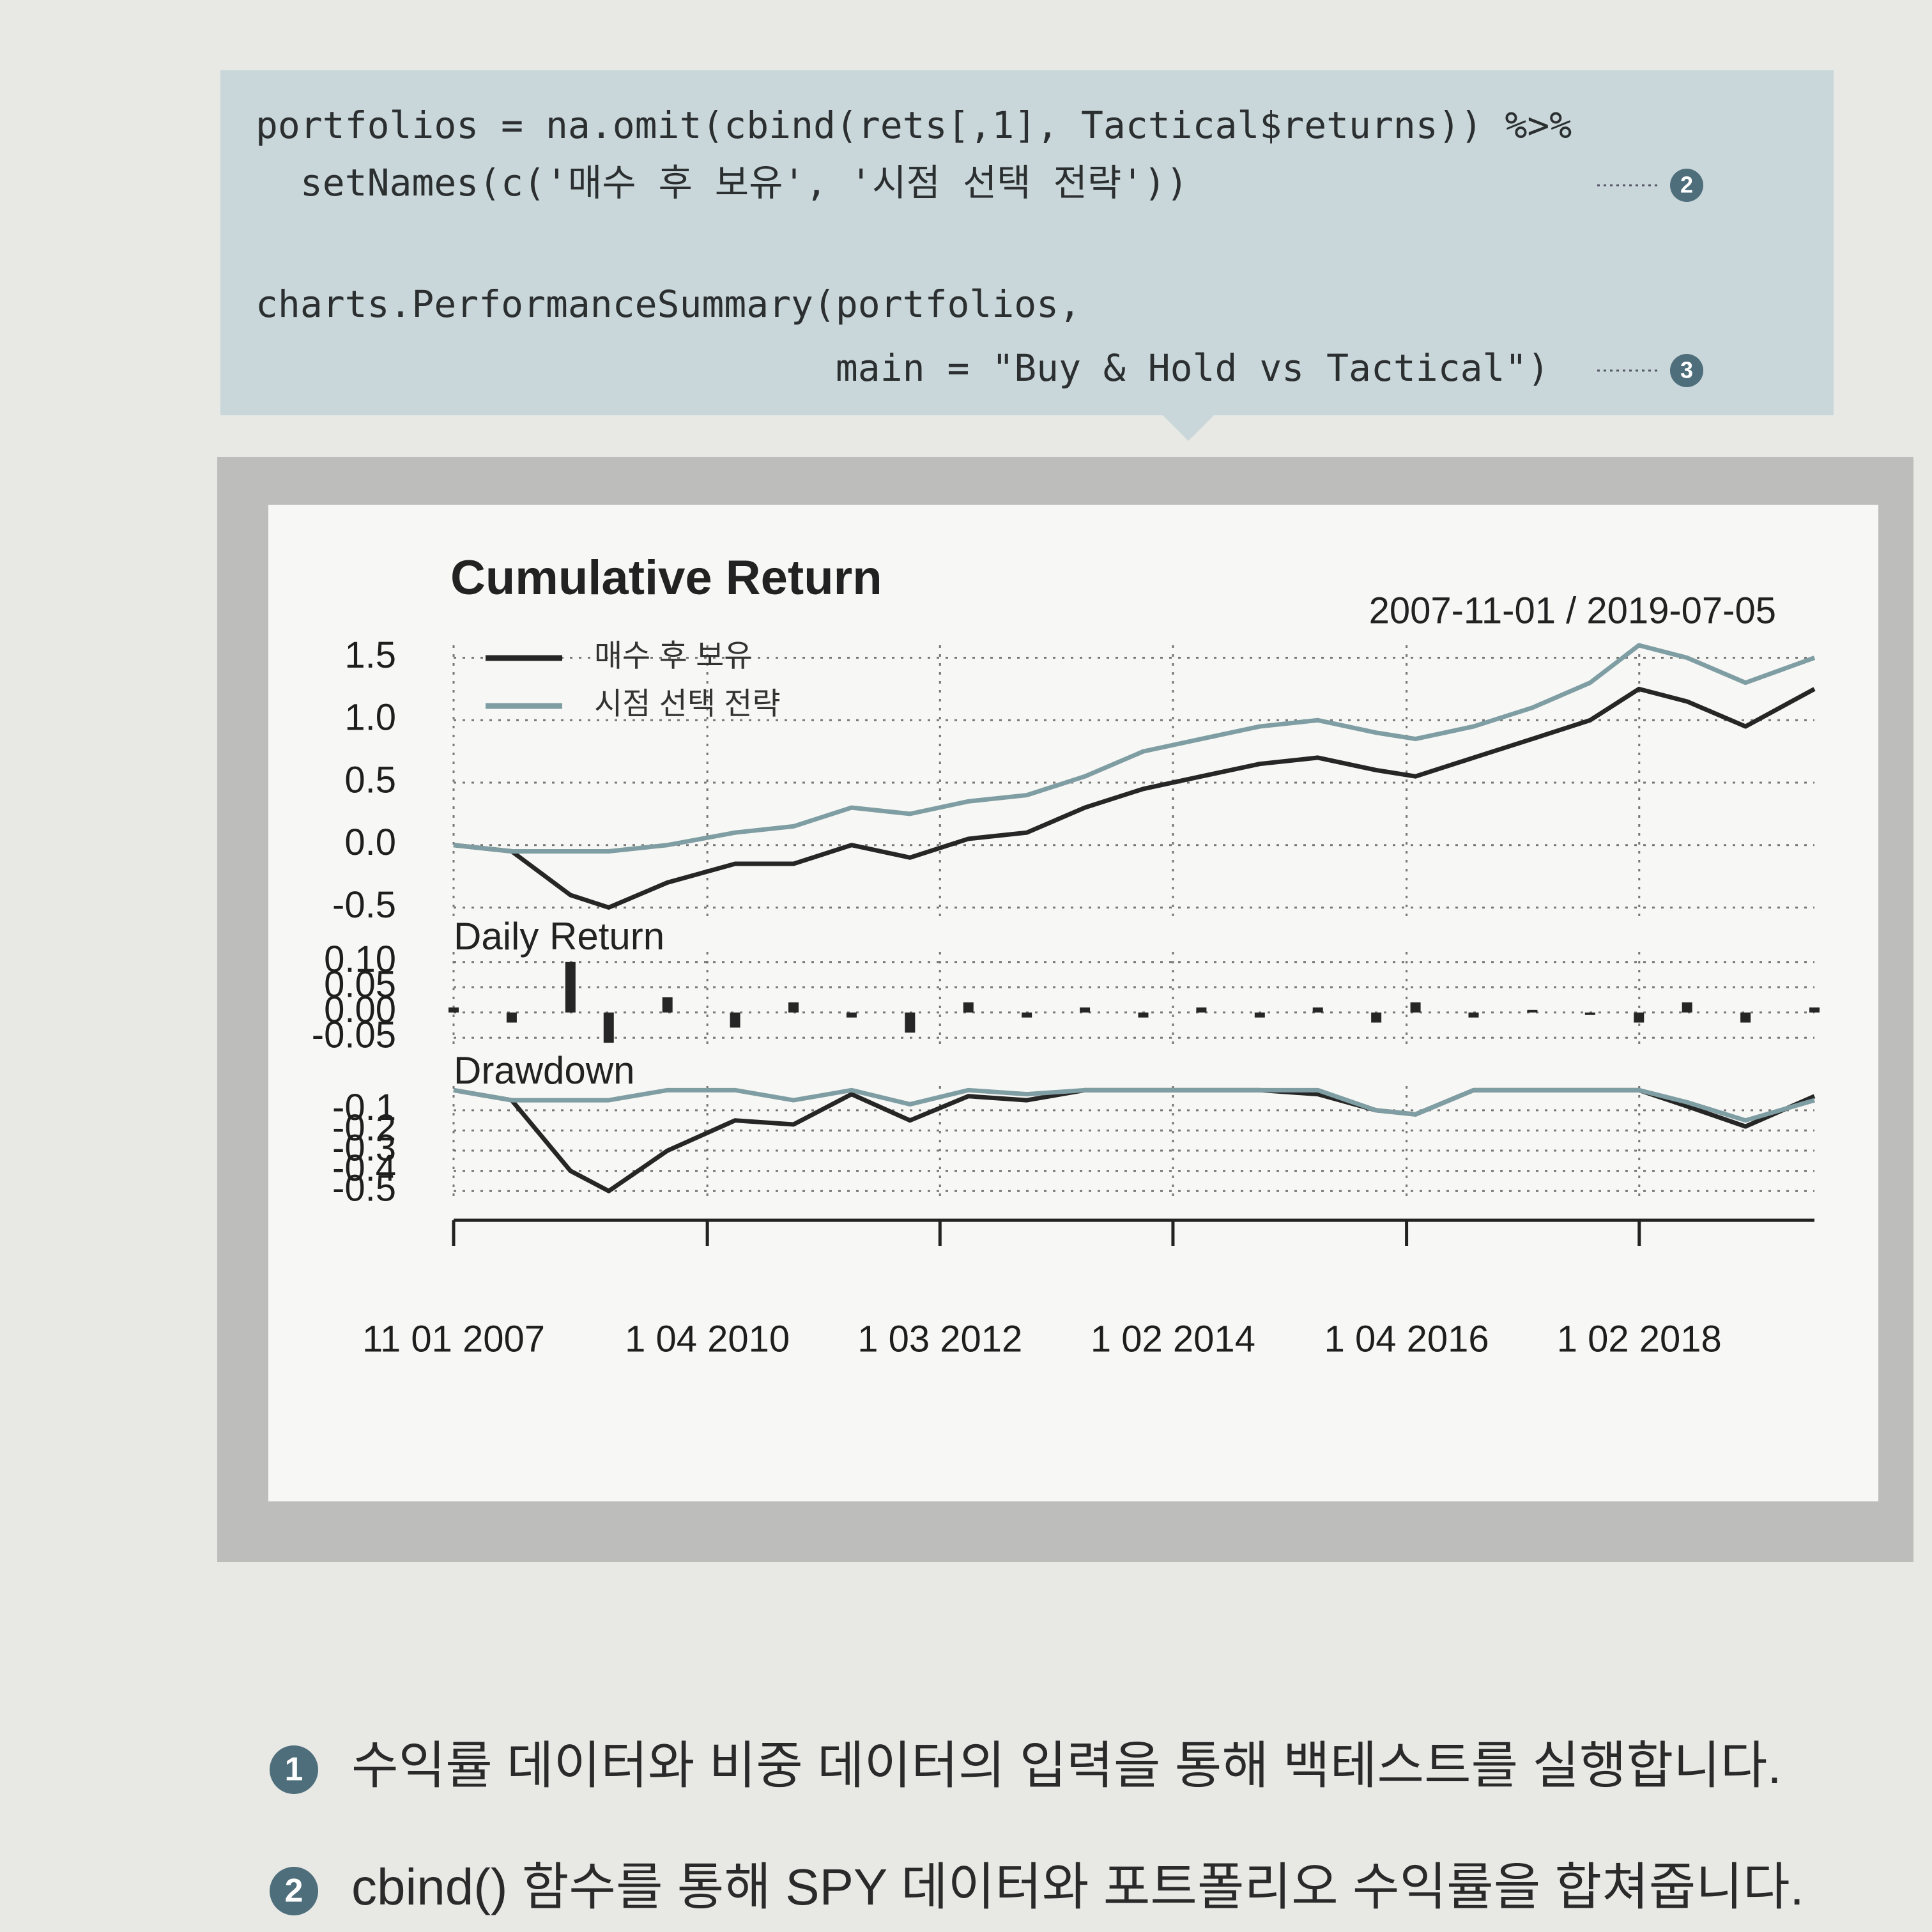  Describe the element at coordinates (370, 655) in the screenshot. I see `y-tick-label: 1.5` at that location.